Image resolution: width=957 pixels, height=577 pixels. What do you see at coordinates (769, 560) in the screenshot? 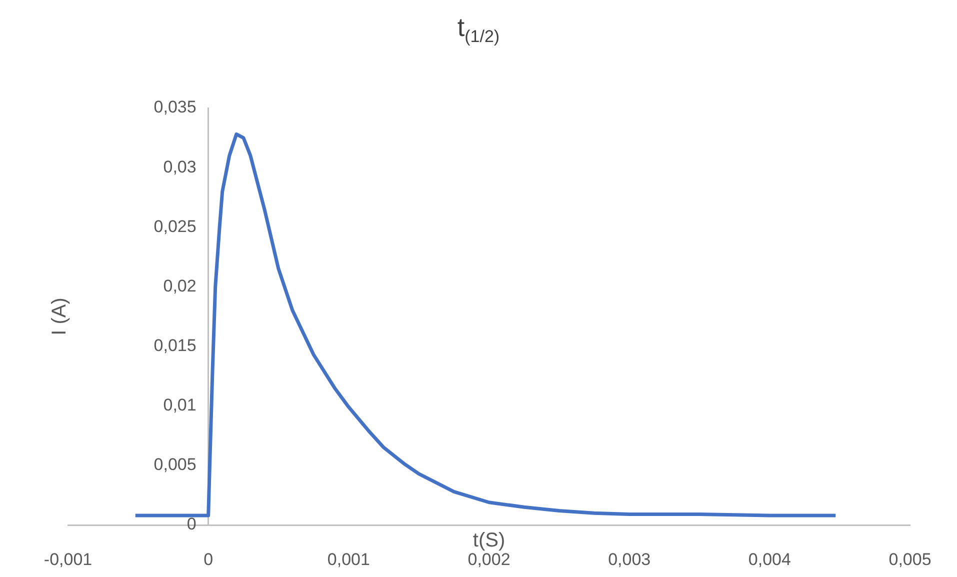
I see `x-tick-label: 0,004` at bounding box center [769, 560].